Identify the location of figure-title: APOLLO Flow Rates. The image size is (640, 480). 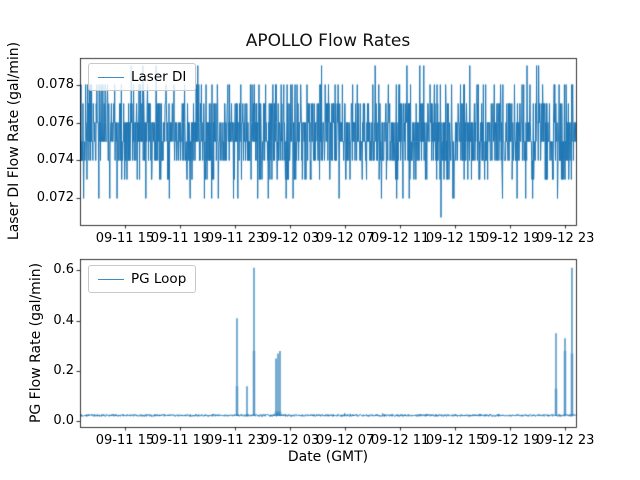
(328, 41).